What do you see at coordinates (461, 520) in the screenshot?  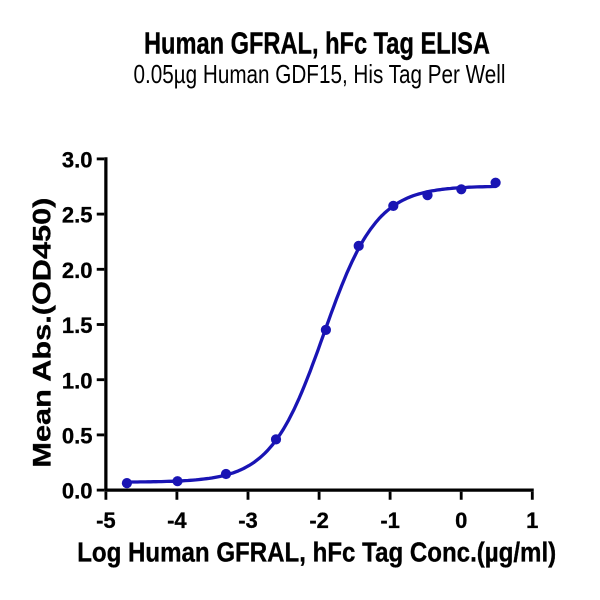 I see `svg-text: 0` at bounding box center [461, 520].